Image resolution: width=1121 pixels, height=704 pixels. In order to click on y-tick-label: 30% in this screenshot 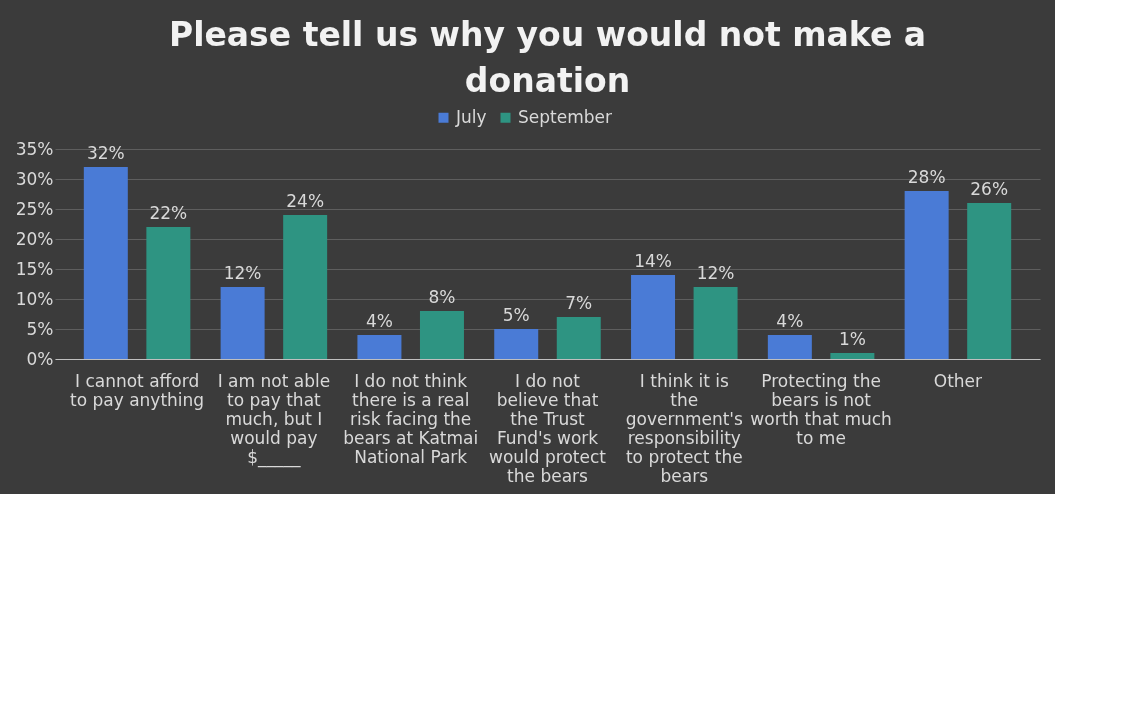, I will do `click(34, 178)`.